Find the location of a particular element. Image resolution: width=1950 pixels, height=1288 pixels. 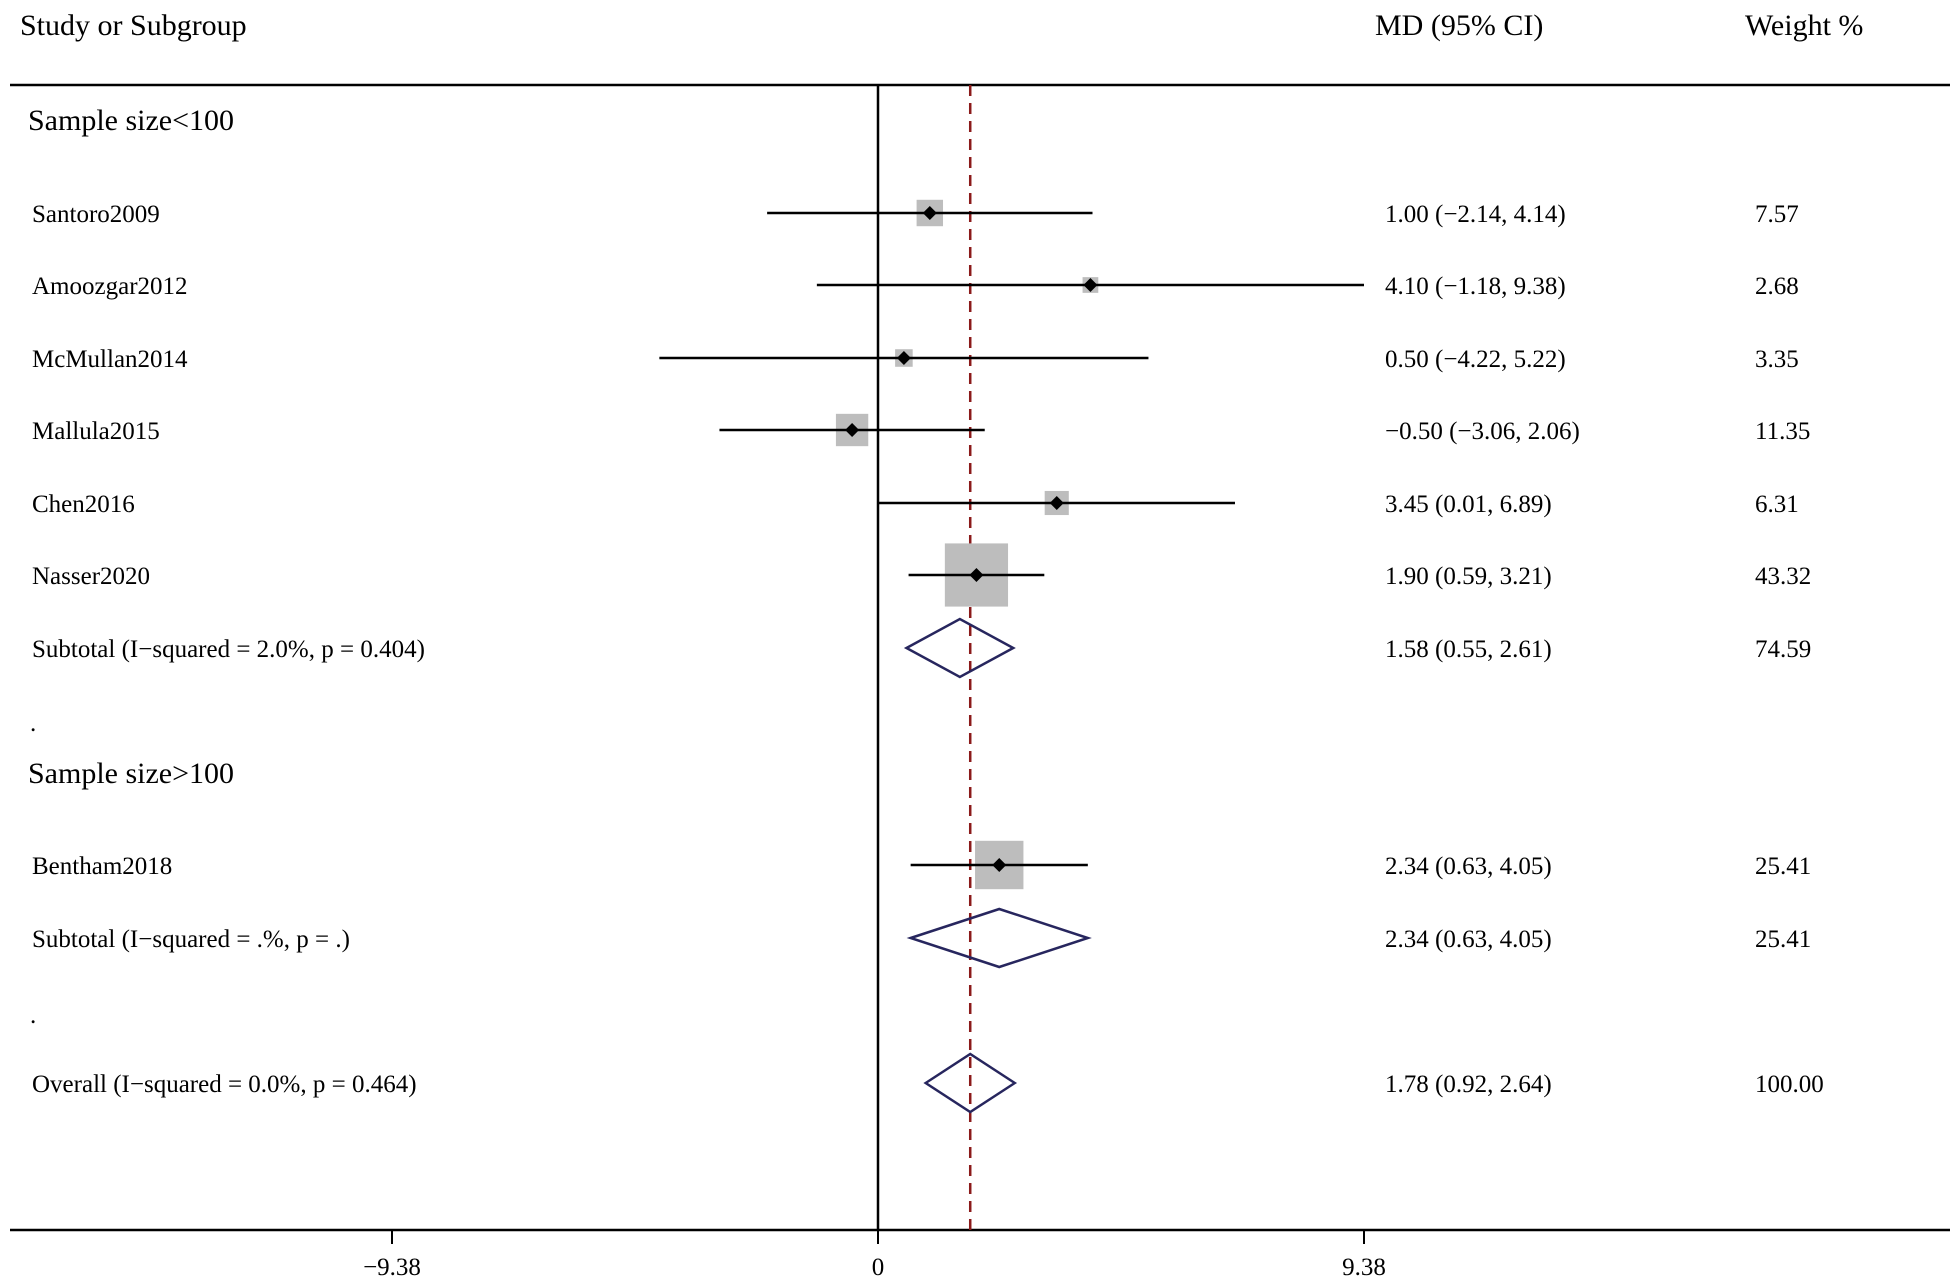

study-label: Nasser2020 is located at coordinates (91, 576).